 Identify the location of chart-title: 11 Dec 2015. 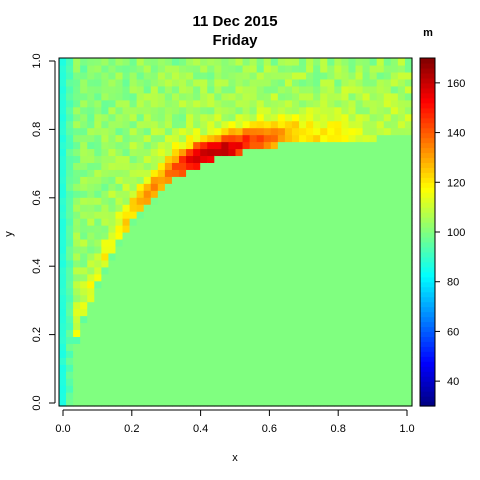
(234, 21).